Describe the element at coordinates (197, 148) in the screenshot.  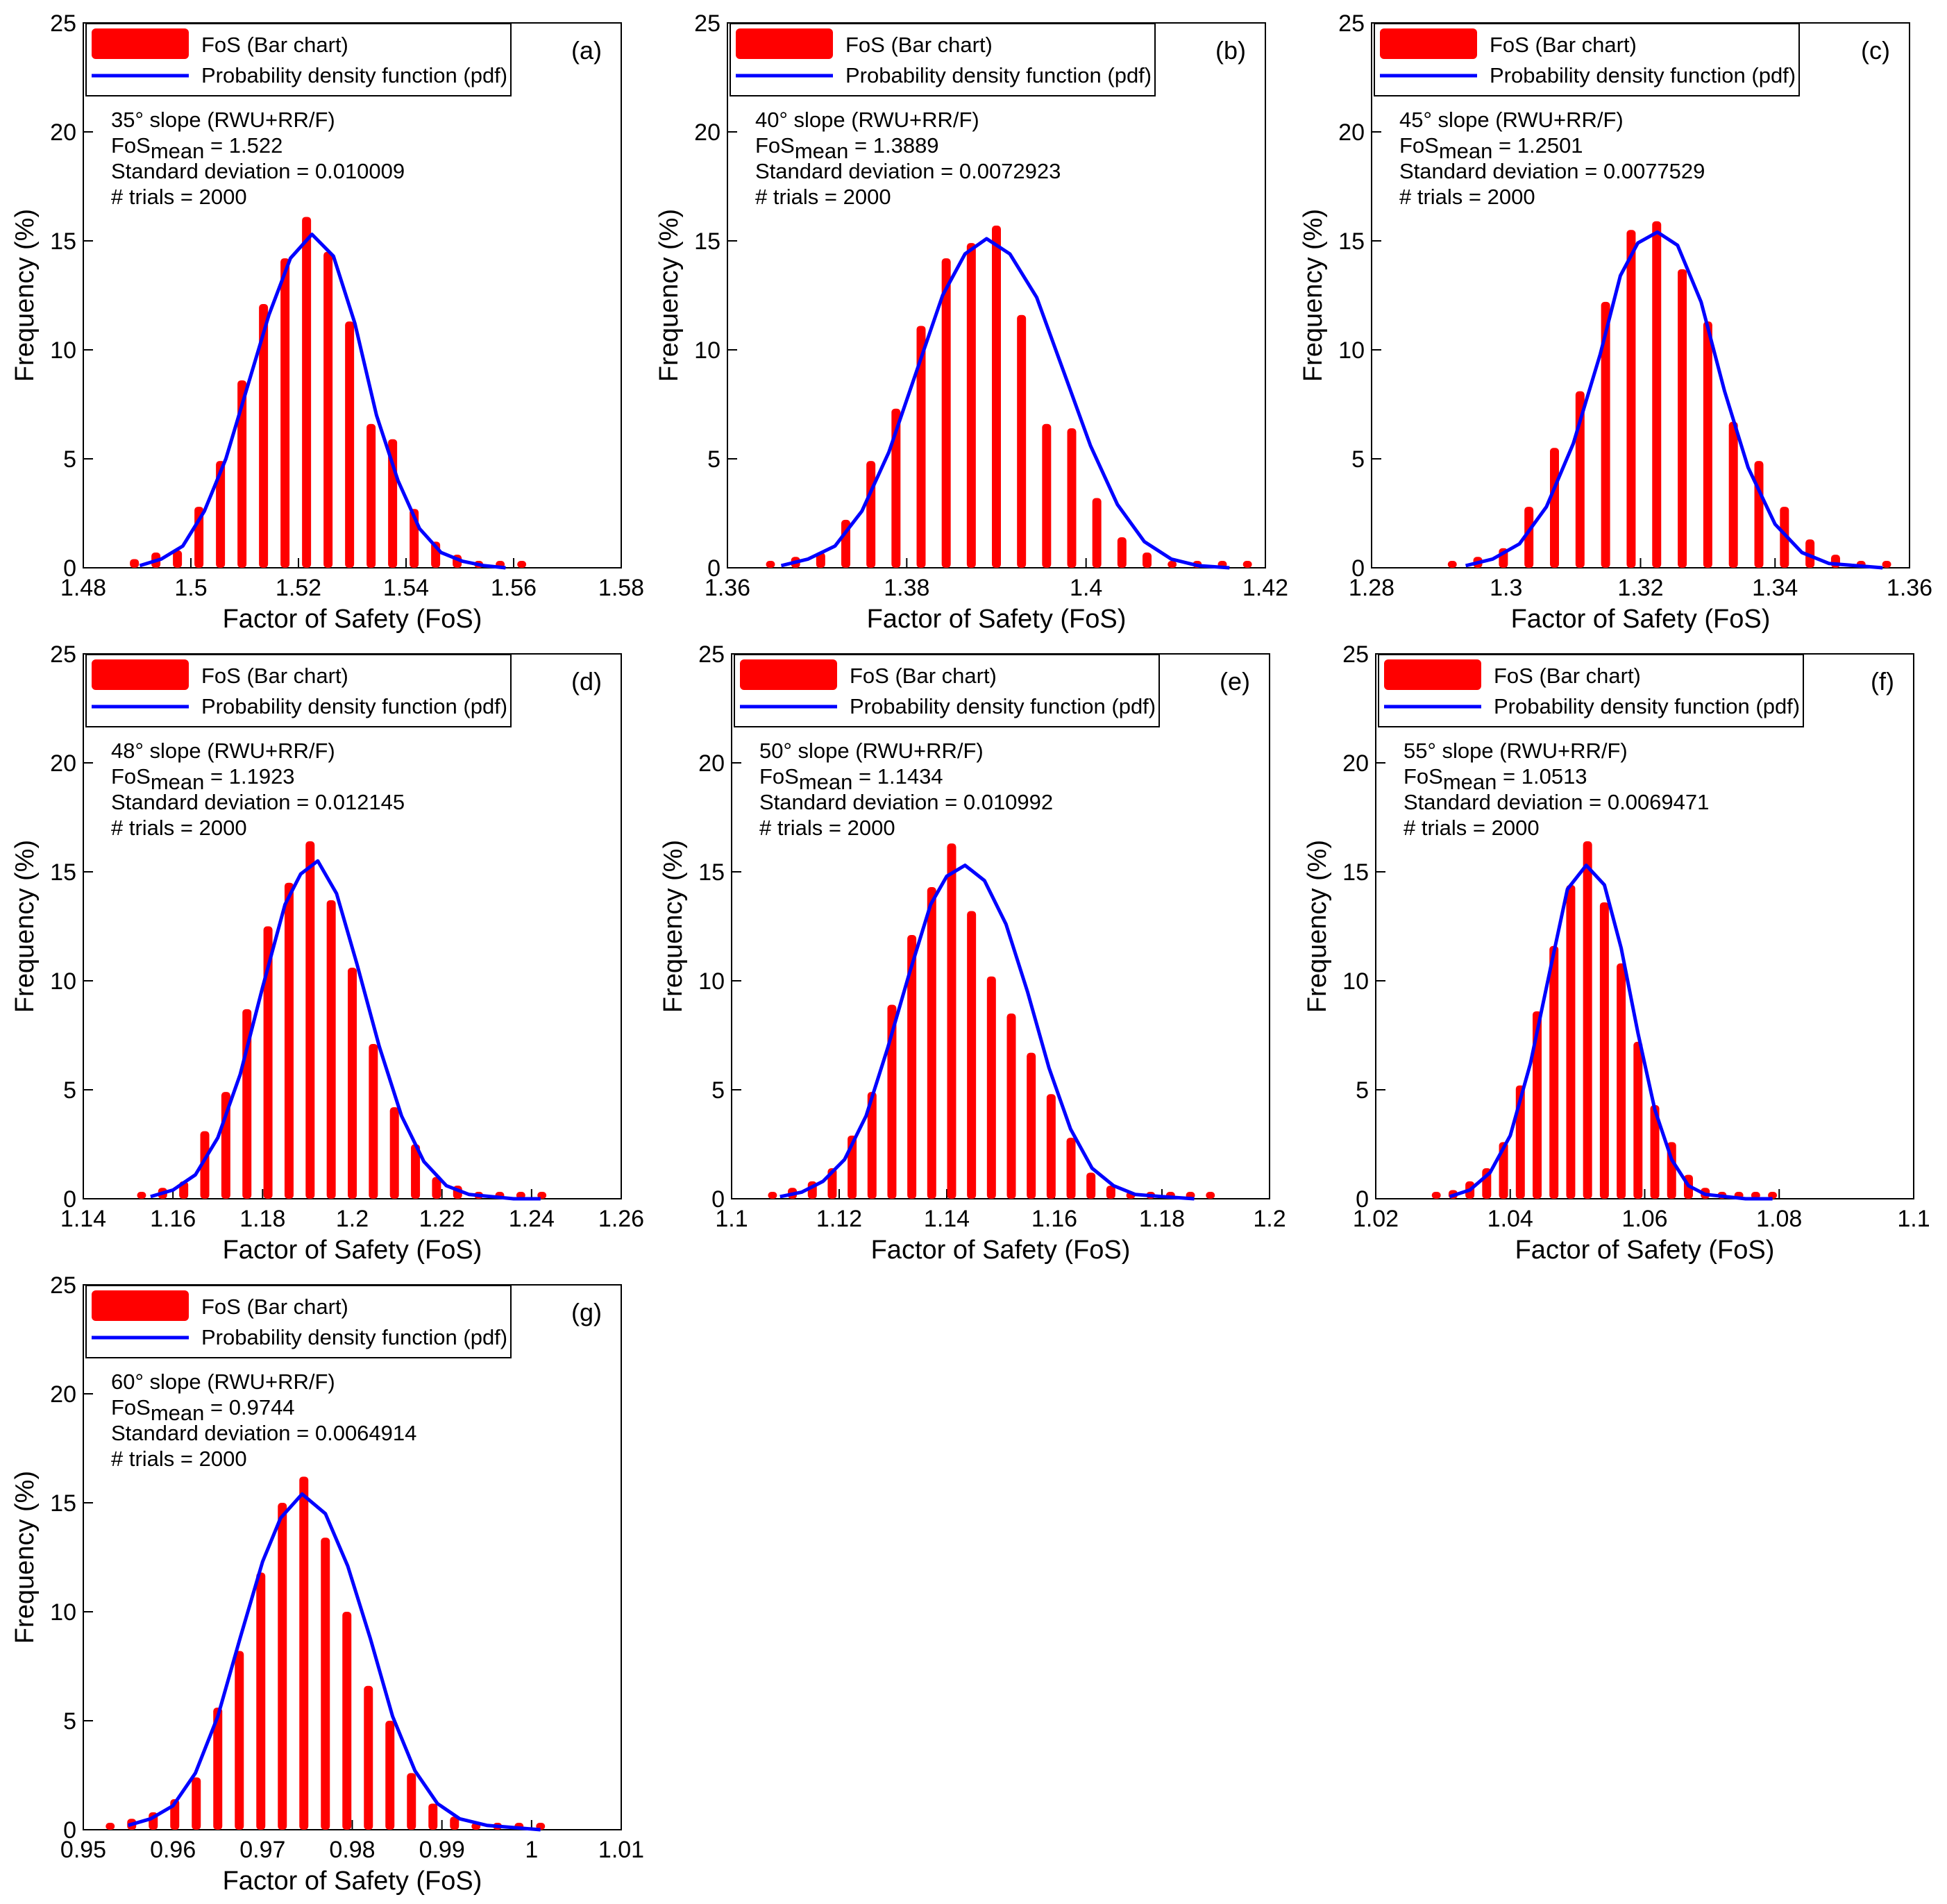
I see `info-fos-mean: FoSmean = 1.522` at that location.